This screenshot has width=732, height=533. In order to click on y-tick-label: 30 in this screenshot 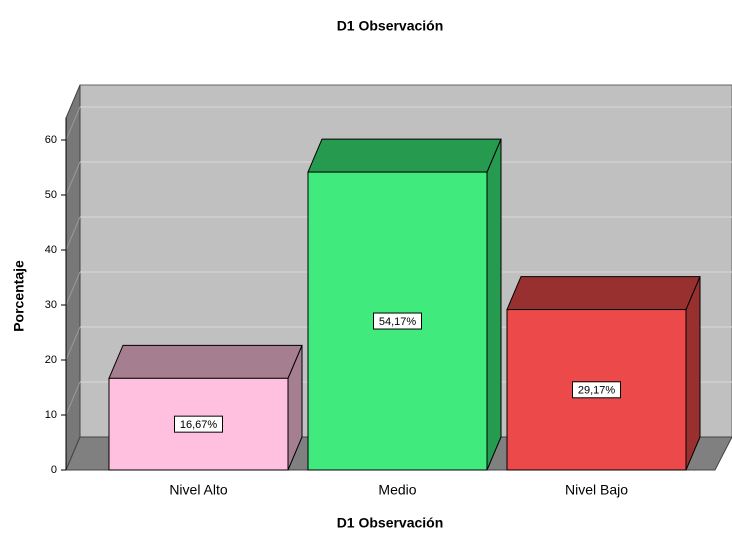, I will do `click(51, 305)`.